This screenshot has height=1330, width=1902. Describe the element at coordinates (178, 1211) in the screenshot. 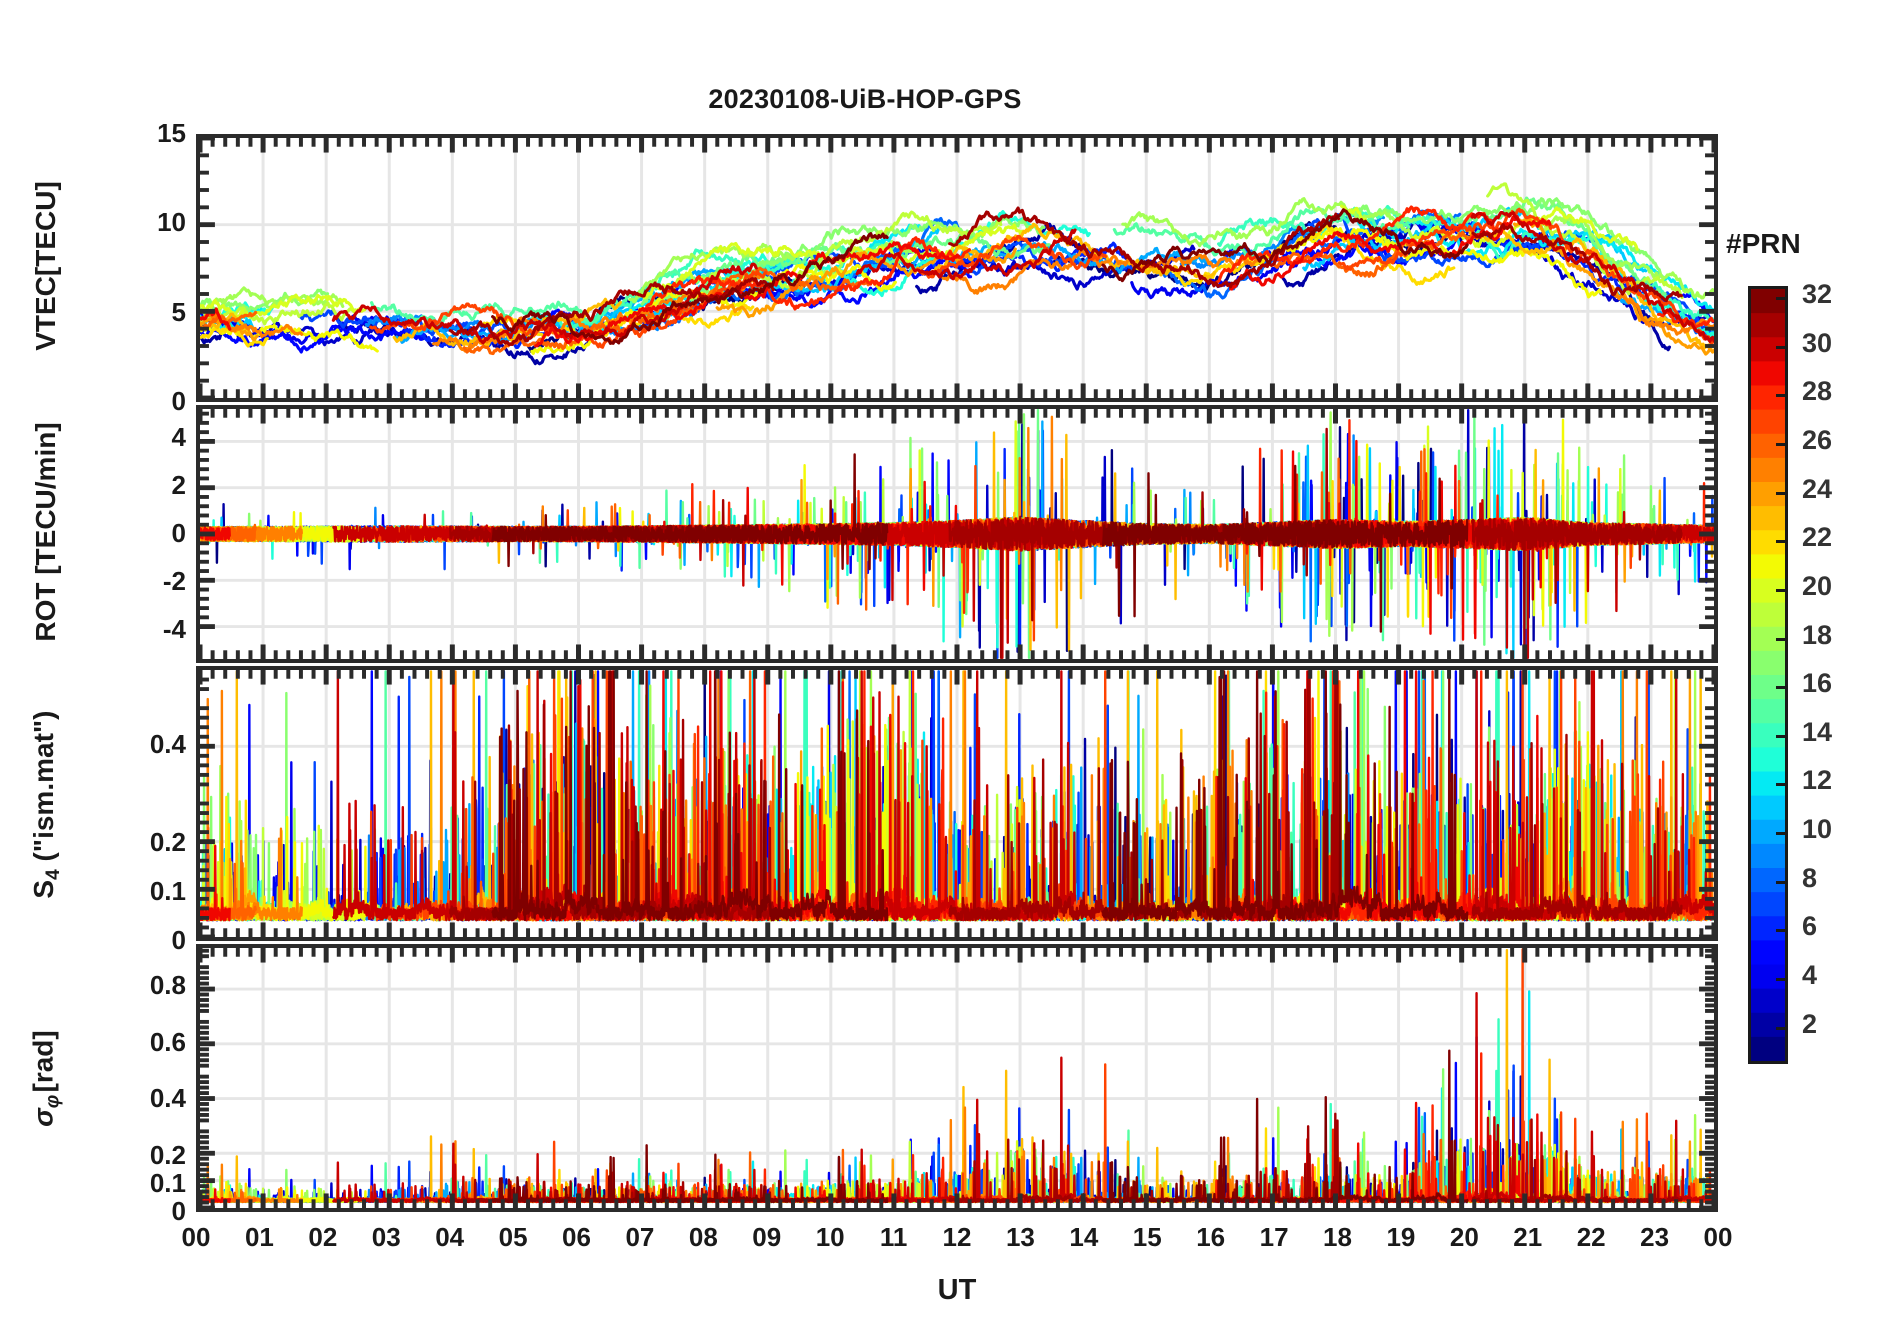

I see `ytick-label-sigma-phi-0: 0` at that location.